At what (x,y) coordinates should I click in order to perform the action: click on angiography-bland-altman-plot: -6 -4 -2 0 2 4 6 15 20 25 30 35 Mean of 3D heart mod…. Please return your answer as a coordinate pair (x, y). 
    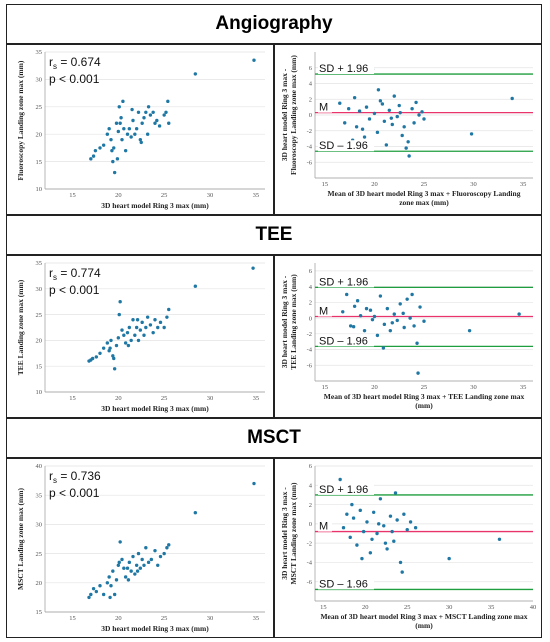
    Looking at the image, I should click on (408, 129).